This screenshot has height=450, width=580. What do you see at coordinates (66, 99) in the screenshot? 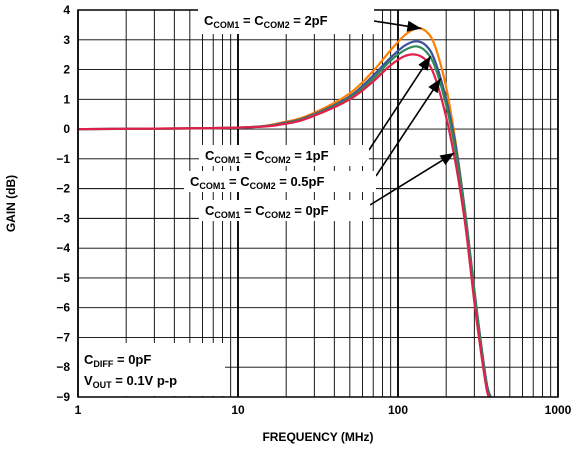
I see `y-tick-label: 1` at bounding box center [66, 99].